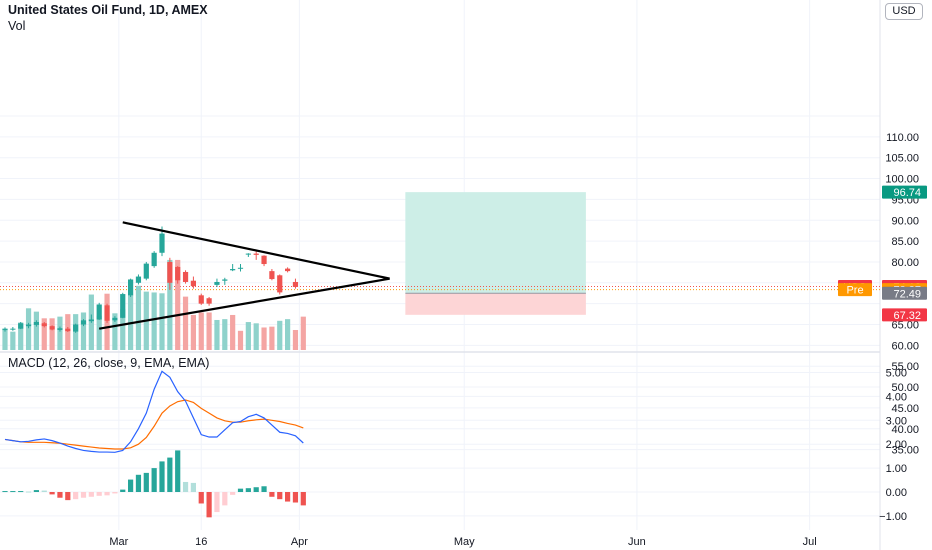 The image size is (932, 550). Describe the element at coordinates (201, 542) in the screenshot. I see `time-tick-label: 16` at that location.